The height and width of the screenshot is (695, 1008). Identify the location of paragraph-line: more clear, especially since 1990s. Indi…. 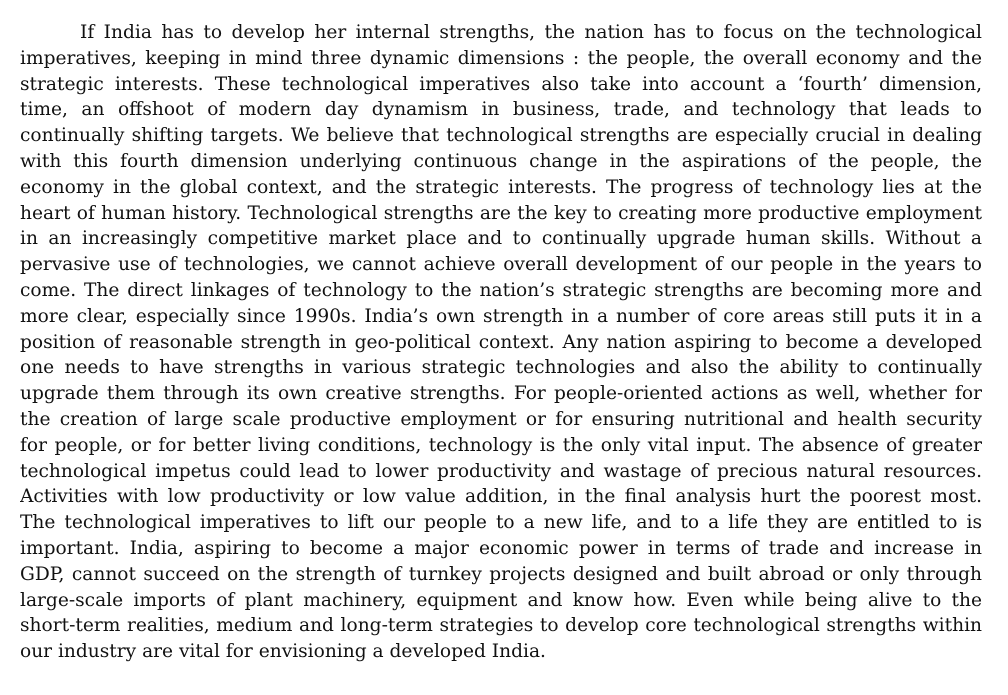
(501, 316).